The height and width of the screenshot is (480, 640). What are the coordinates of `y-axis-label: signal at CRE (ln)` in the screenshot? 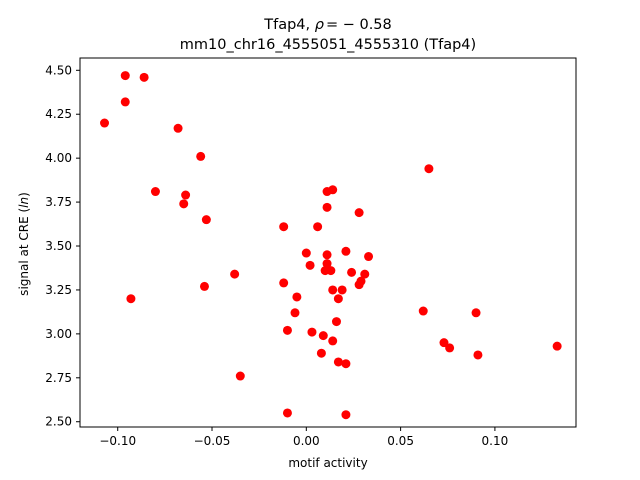 It's located at (24, 244).